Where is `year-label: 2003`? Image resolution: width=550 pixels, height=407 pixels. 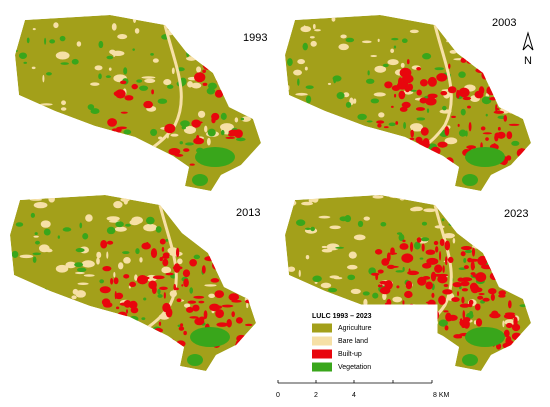 year-label: 2003 is located at coordinates (504, 23).